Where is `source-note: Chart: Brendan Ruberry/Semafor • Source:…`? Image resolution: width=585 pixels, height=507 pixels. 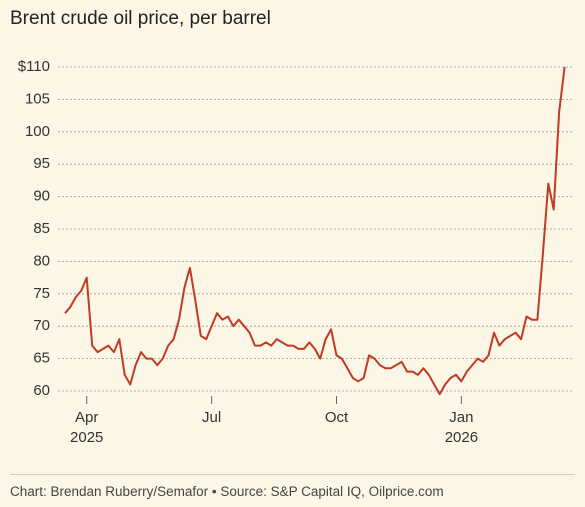 source-note: Chart: Brendan Ruberry/Semafor • Source:… is located at coordinates (227, 491).